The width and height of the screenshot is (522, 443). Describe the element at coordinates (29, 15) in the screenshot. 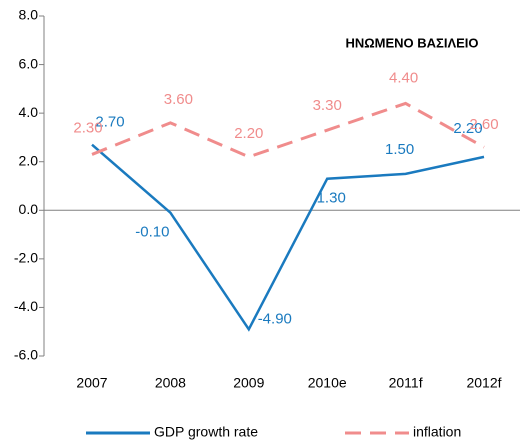

I see `y-tick-label: 8.0` at that location.